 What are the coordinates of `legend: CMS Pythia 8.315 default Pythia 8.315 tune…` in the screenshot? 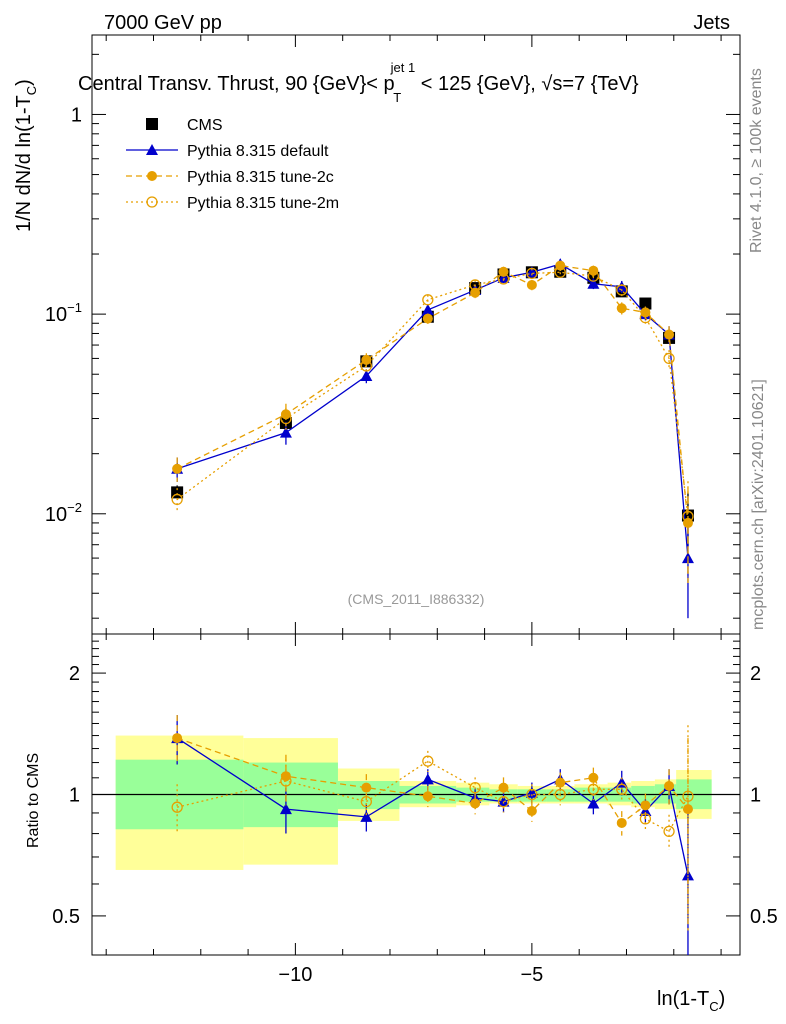 It's located at (232, 164).